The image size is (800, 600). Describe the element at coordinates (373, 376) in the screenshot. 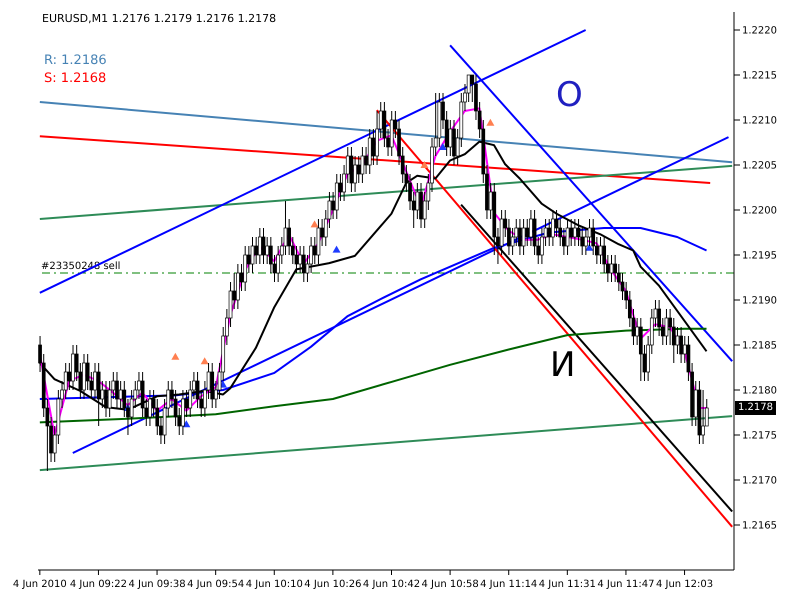

I see `line-series` at that location.